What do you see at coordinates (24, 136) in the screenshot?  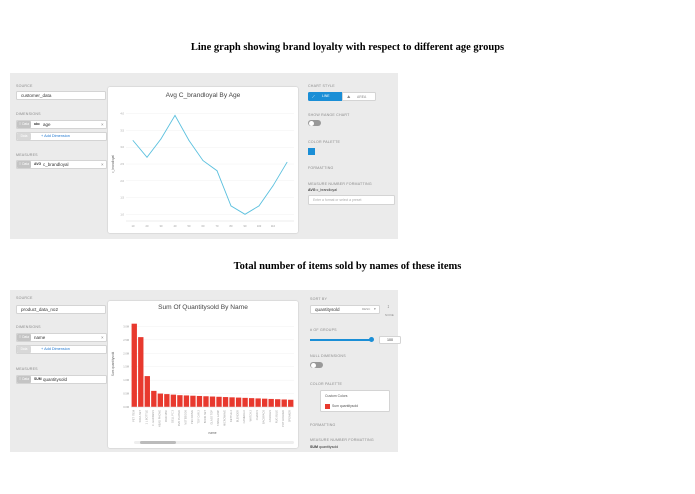 I see `add-dimension-tag: Data` at bounding box center [24, 136].